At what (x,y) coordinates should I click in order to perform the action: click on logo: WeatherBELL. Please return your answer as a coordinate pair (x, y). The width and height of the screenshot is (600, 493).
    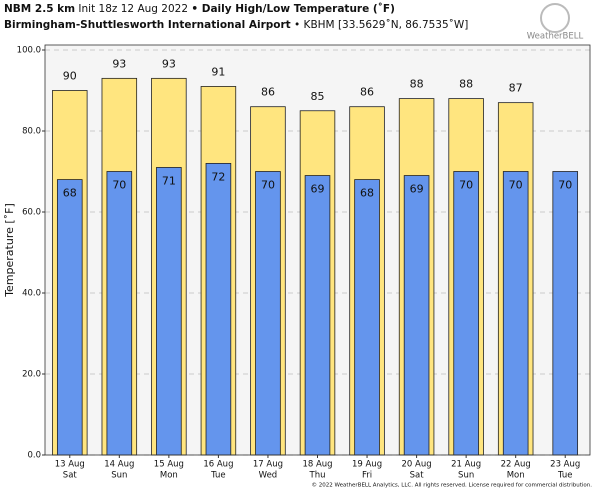
    Looking at the image, I should click on (555, 37).